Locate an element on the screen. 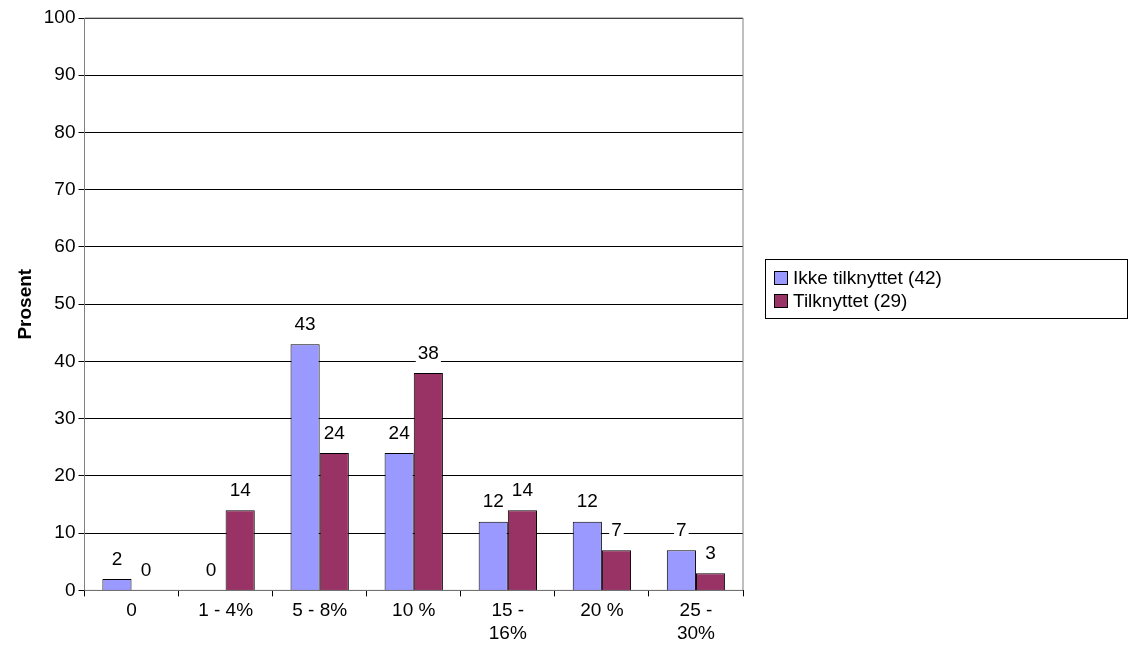  y-tick-label: 10 is located at coordinates (65, 532).